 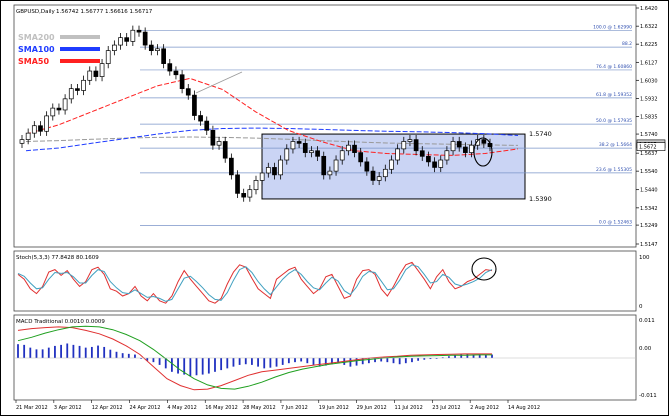 What do you see at coordinates (294, 408) in the screenshot?
I see `time-tick-label-7: 7 Jun 2012` at bounding box center [294, 408].